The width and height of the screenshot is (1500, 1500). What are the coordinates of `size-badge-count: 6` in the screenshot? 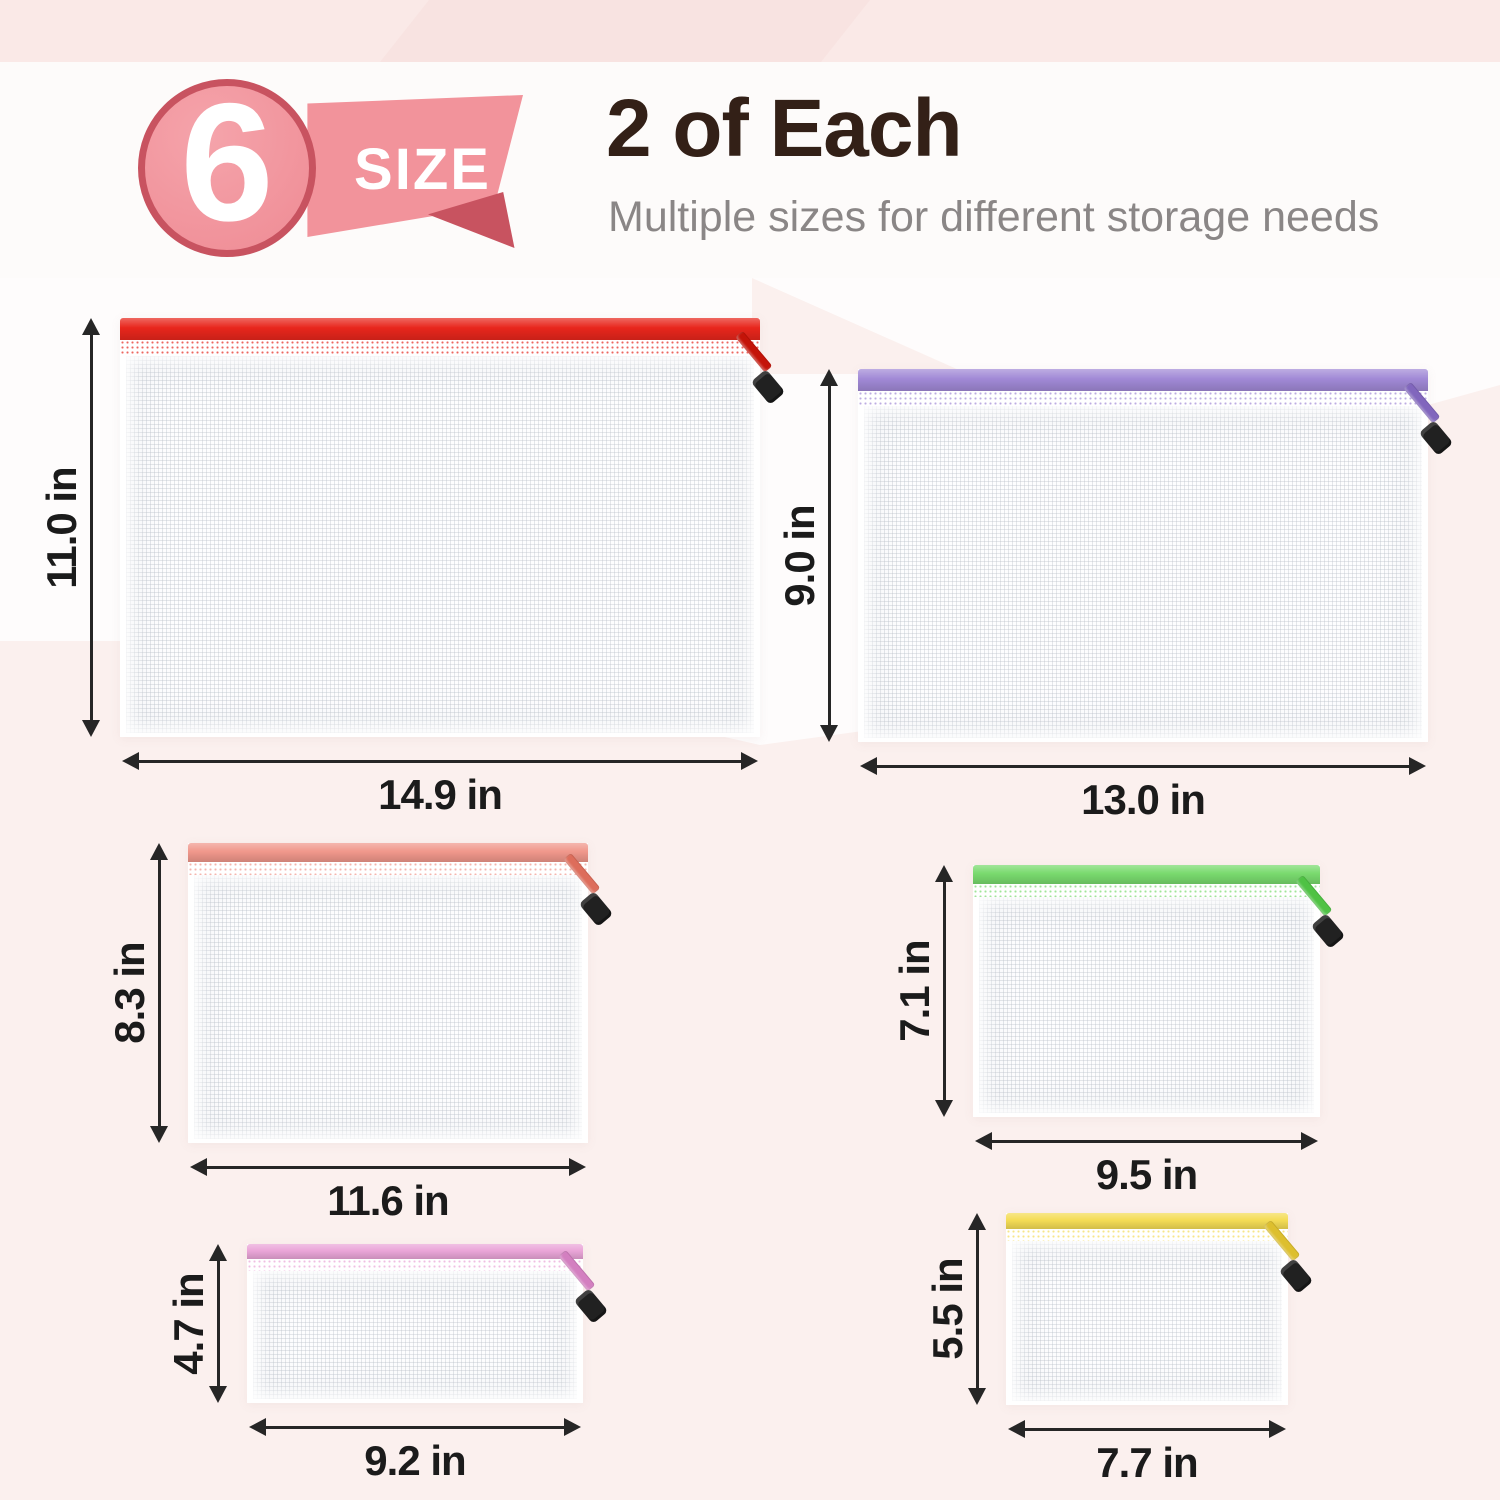 It's located at (227, 162).